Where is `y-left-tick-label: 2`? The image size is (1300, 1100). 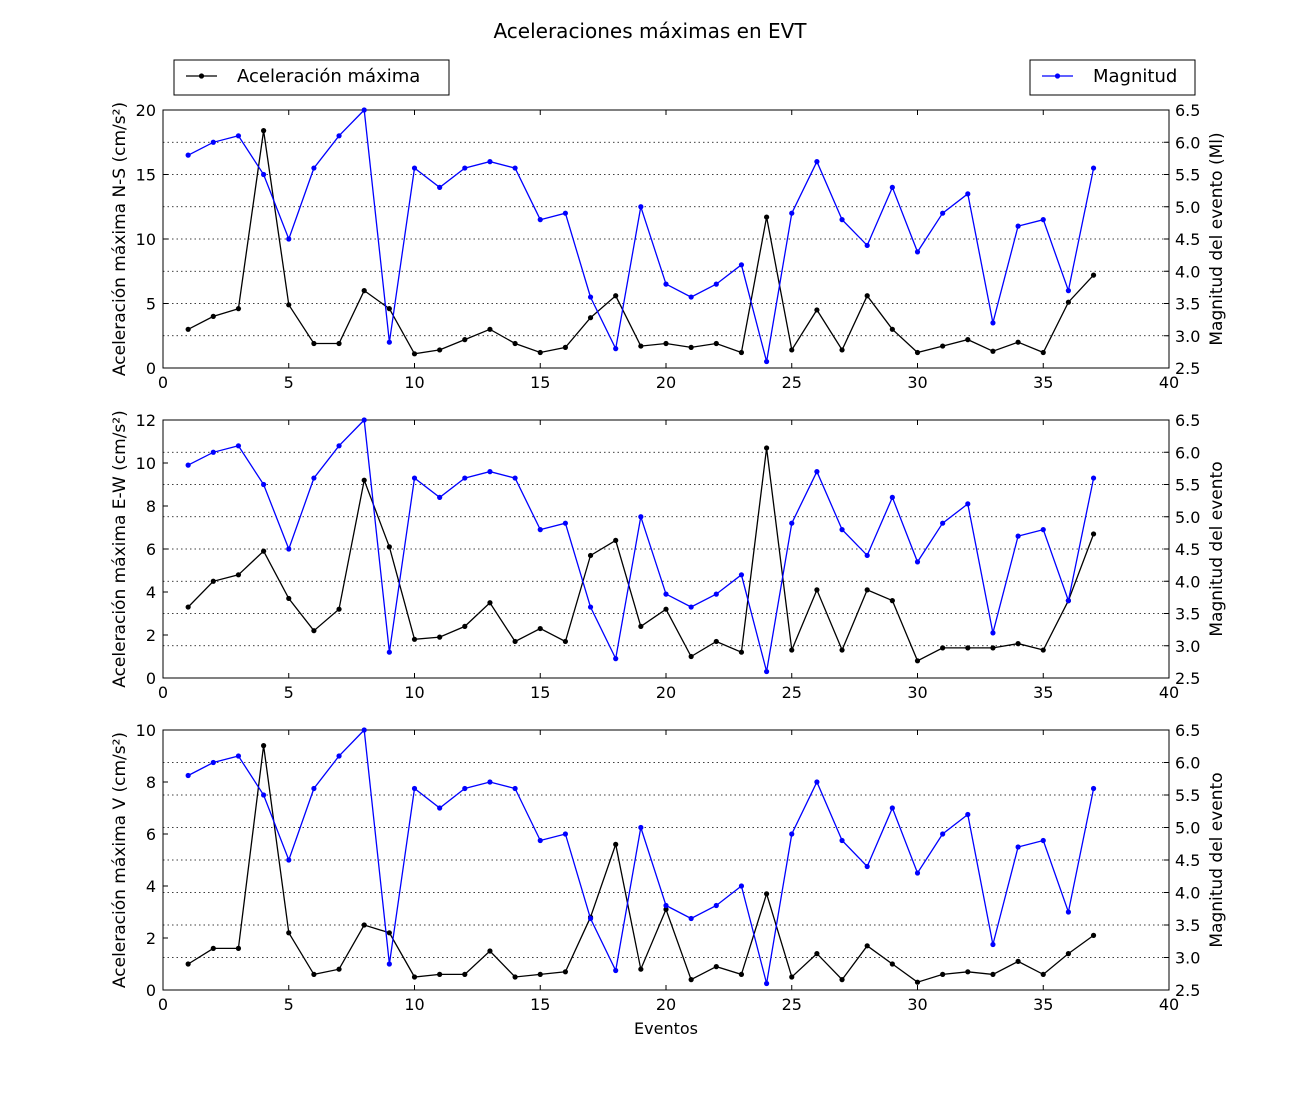
y-left-tick-label: 2 is located at coordinates (151, 938).